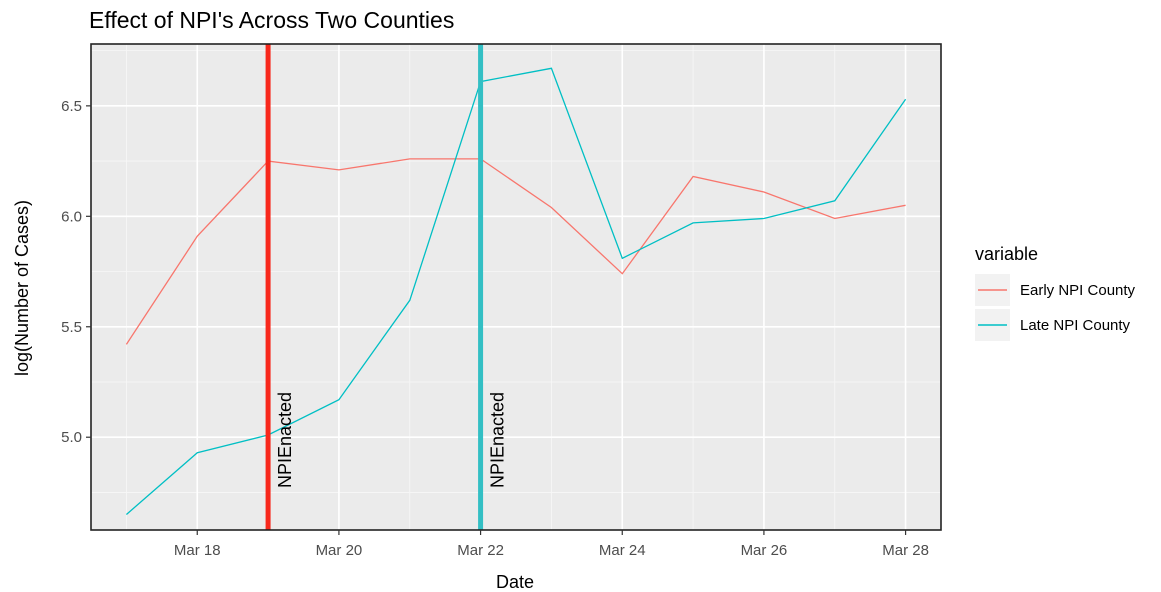 The width and height of the screenshot is (1161, 592). I want to click on x-tick-label: Mar 28, so click(905, 550).